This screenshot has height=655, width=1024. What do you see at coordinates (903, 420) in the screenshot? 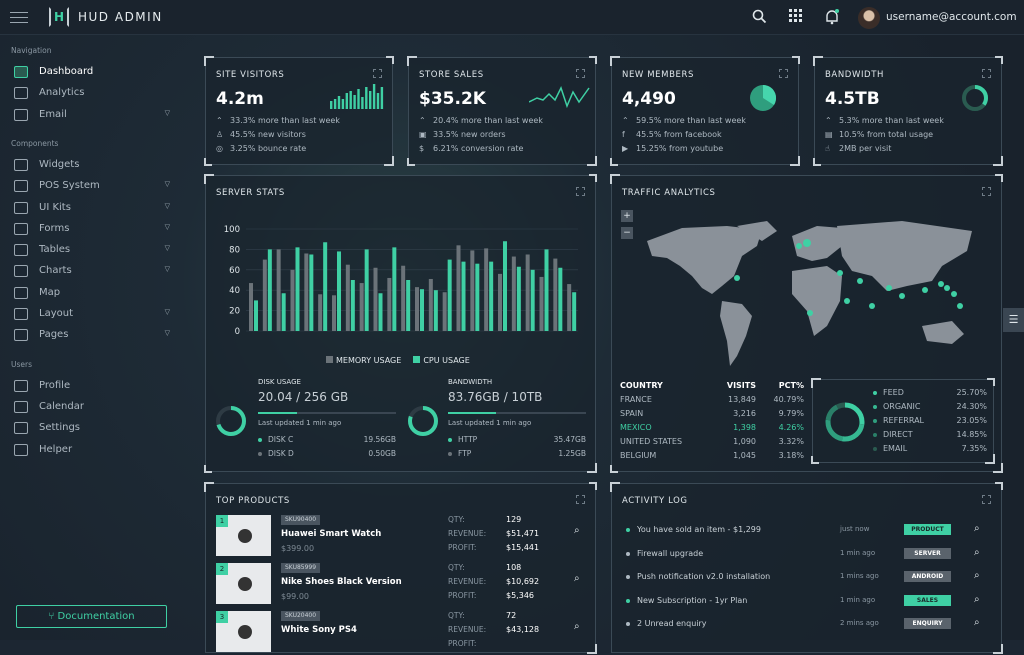
I see `source-name: REFERRAL` at bounding box center [903, 420].